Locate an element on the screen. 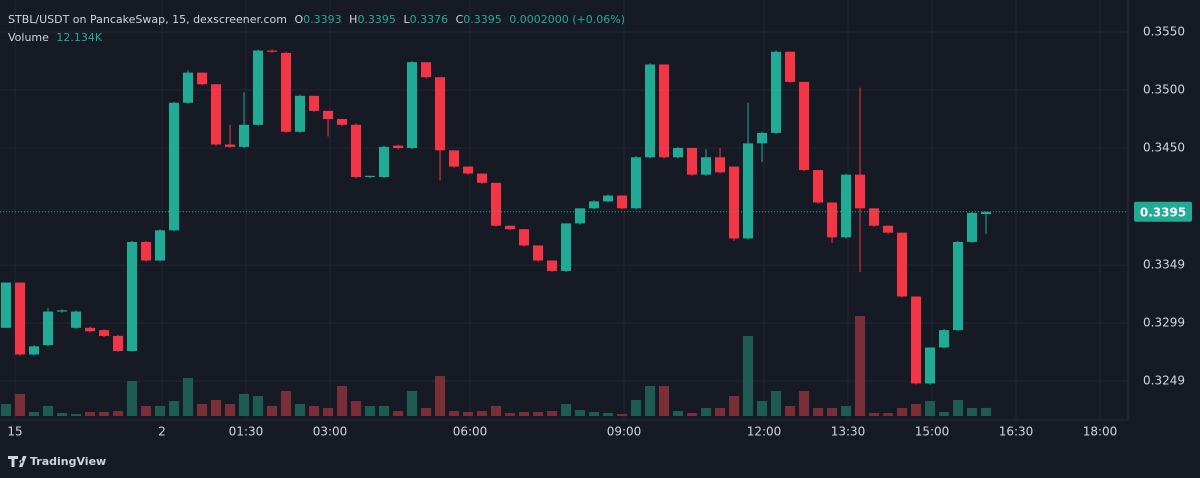 Image resolution: width=1200 pixels, height=478 pixels. y-tick-label: 0.3299 is located at coordinates (1164, 323).